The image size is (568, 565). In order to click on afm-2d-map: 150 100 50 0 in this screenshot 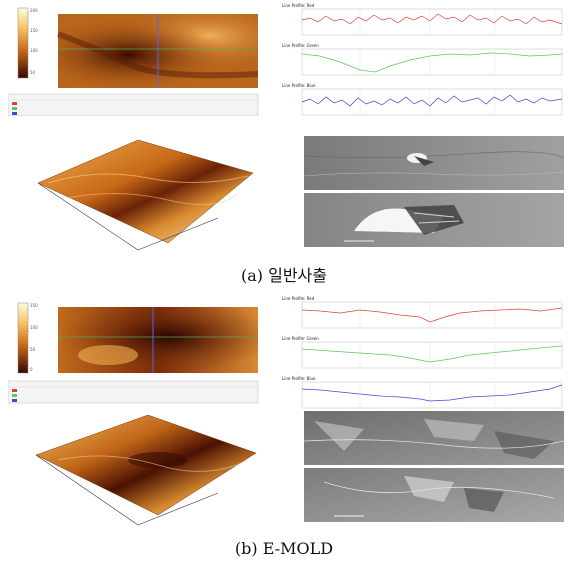, I will do `click(133, 353)`.